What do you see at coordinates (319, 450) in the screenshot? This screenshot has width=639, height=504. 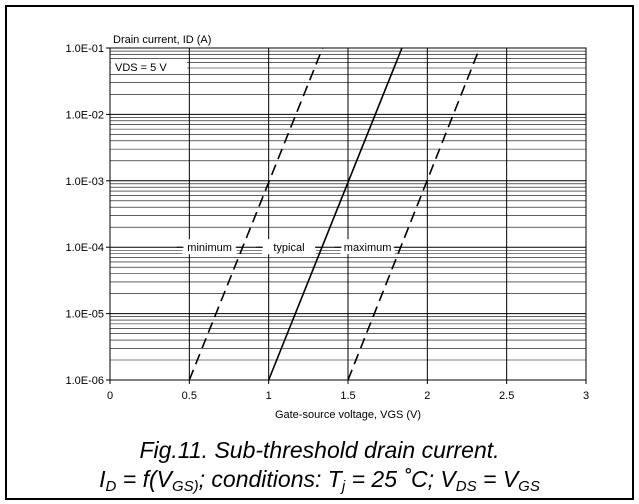 I see `figure-caption-title: Fig.11. Sub-threshold drain current.` at bounding box center [319, 450].